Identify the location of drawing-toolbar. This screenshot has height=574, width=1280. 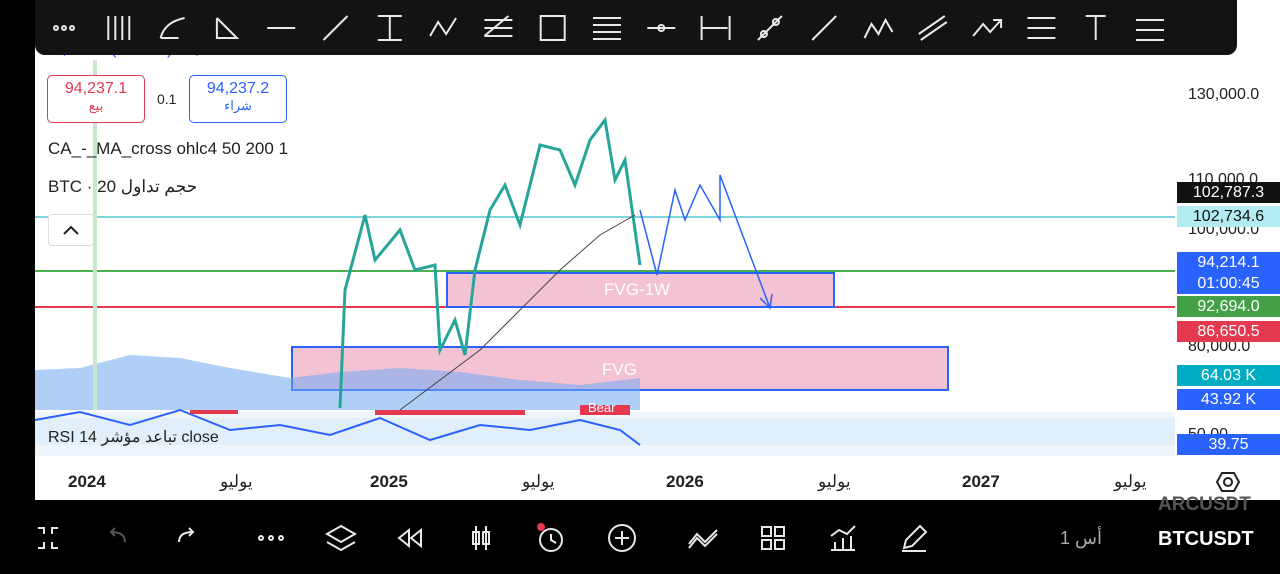
(636, 27).